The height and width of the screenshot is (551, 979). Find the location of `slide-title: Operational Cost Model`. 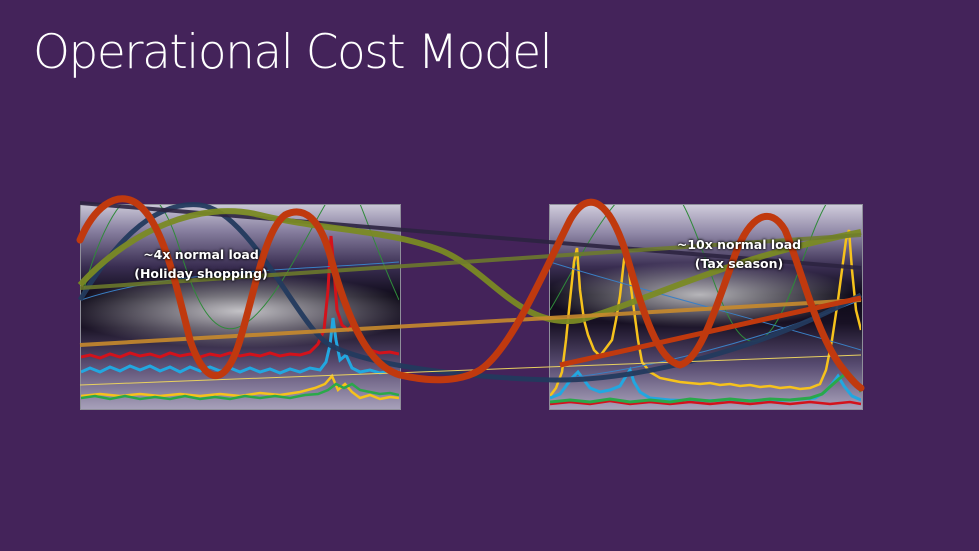

slide-title: Operational Cost Model is located at coordinates (293, 52).